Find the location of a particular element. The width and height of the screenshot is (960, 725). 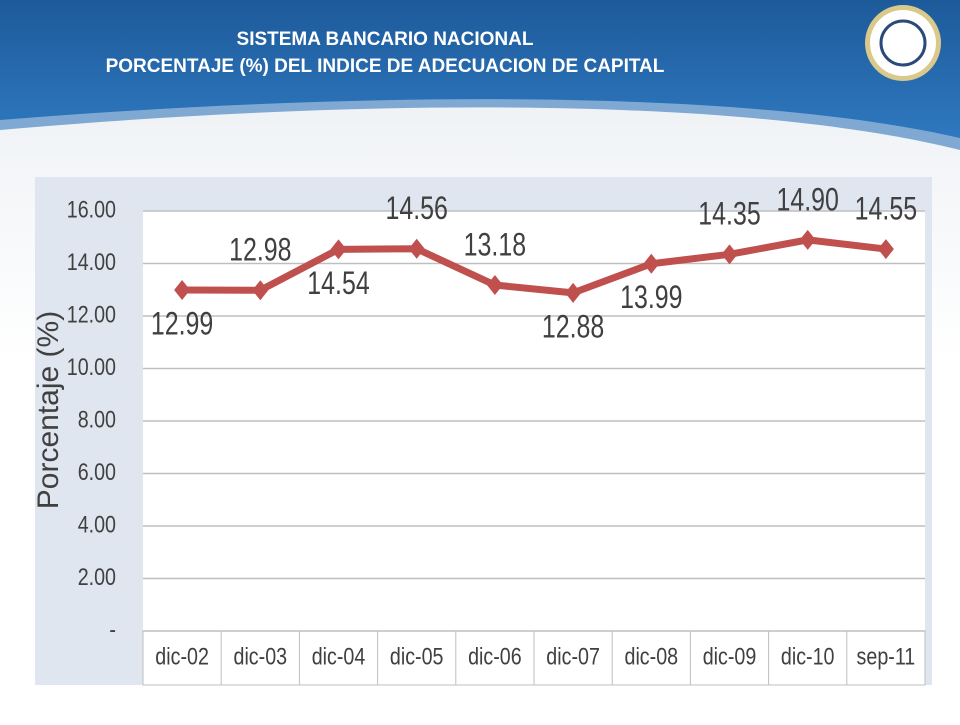

x-tick-label: sep-11 is located at coordinates (886, 655).